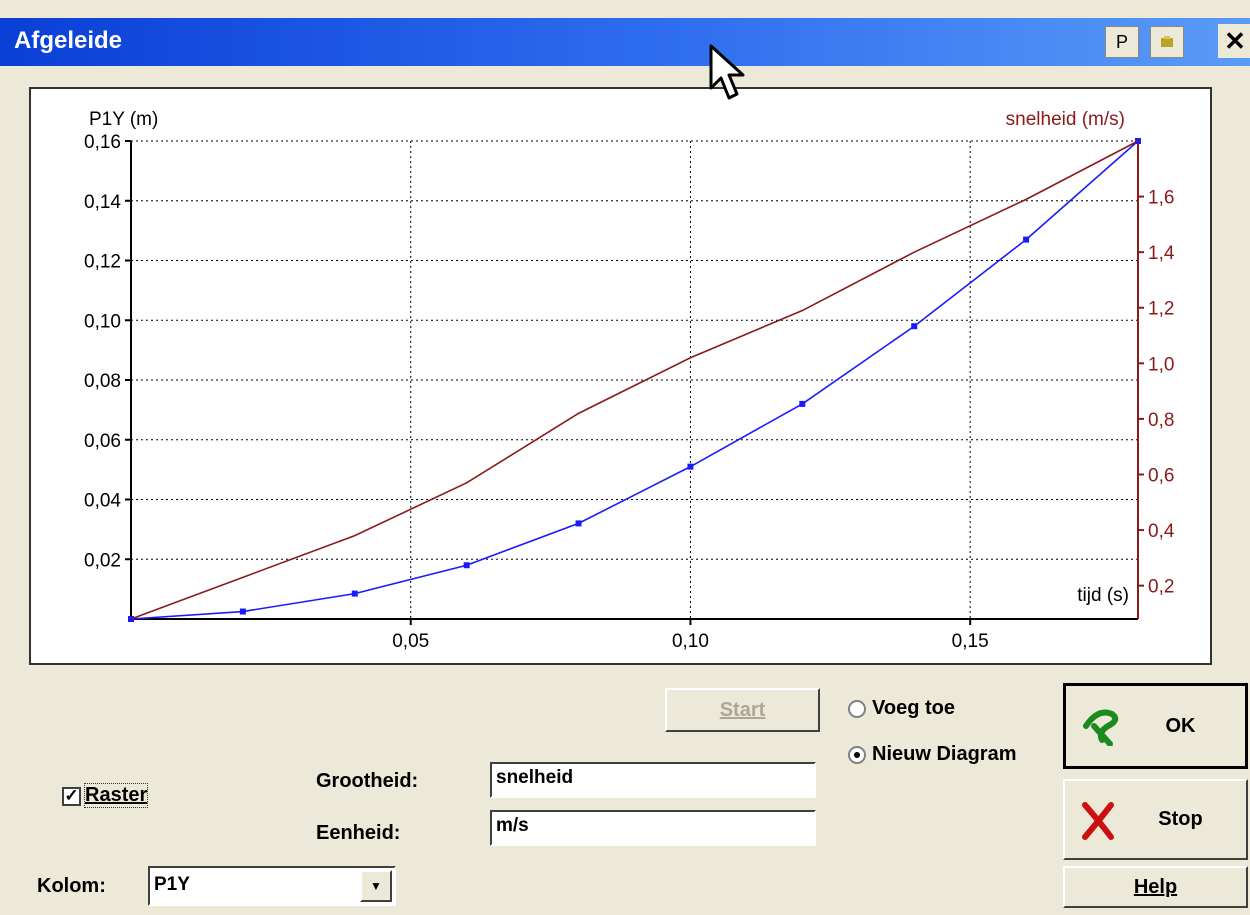 This screenshot has height=915, width=1250. What do you see at coordinates (376, 886) in the screenshot?
I see `chevron-down-icon: ▼` at bounding box center [376, 886].